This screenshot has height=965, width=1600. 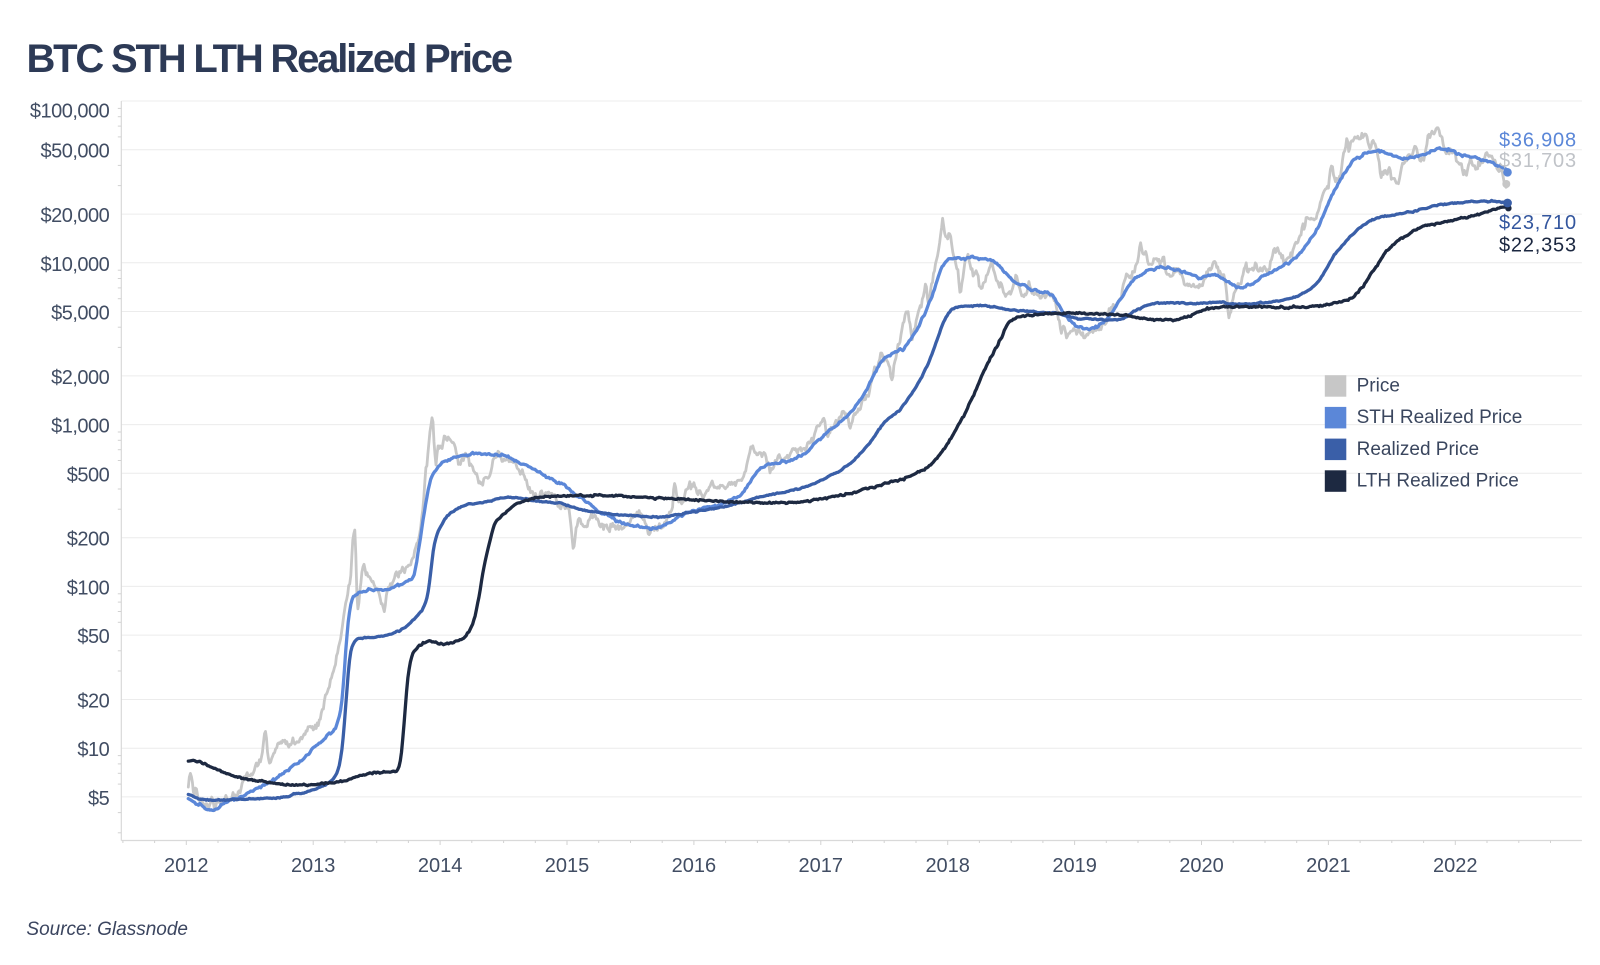 I want to click on svg-text: $50, so click(x=93, y=637).